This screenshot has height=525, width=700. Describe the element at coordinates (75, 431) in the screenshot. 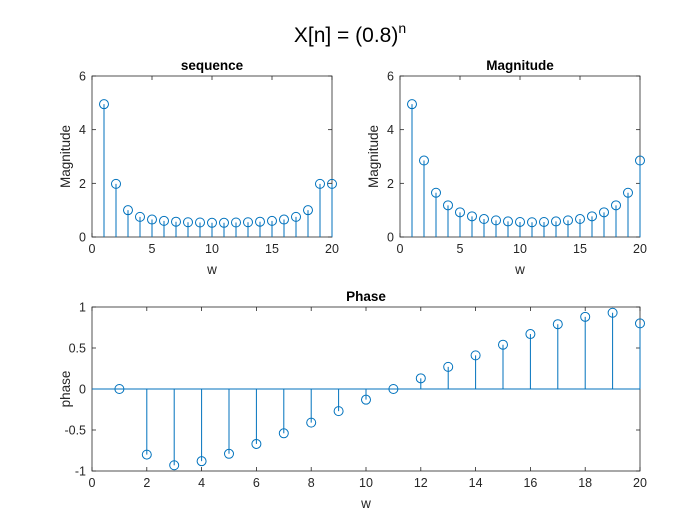

I see `y-tick-label: -0.5` at that location.